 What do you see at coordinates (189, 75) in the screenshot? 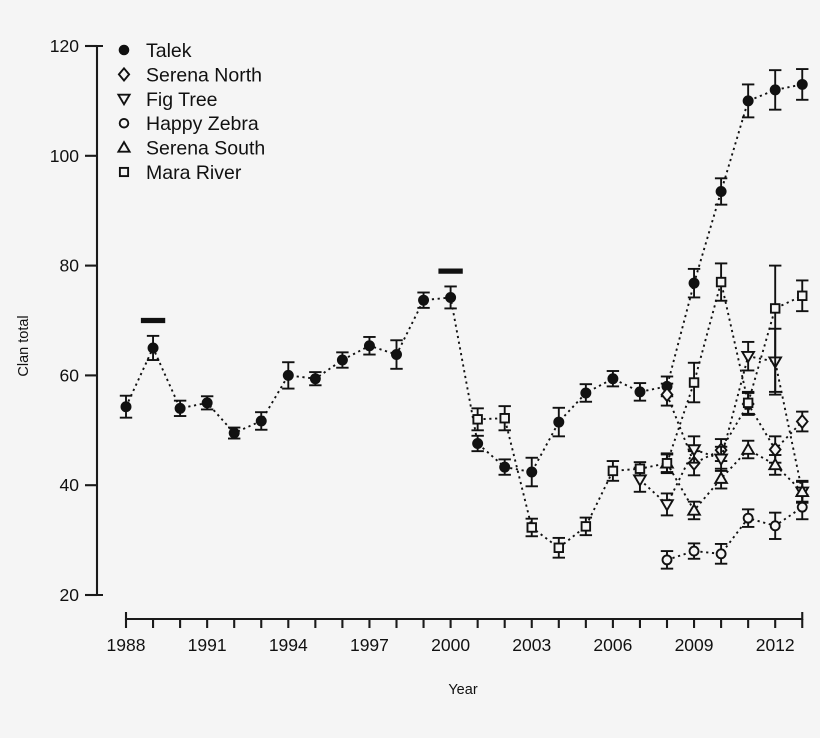
I see `legend-item-serena-north: Serena North` at bounding box center [189, 75].